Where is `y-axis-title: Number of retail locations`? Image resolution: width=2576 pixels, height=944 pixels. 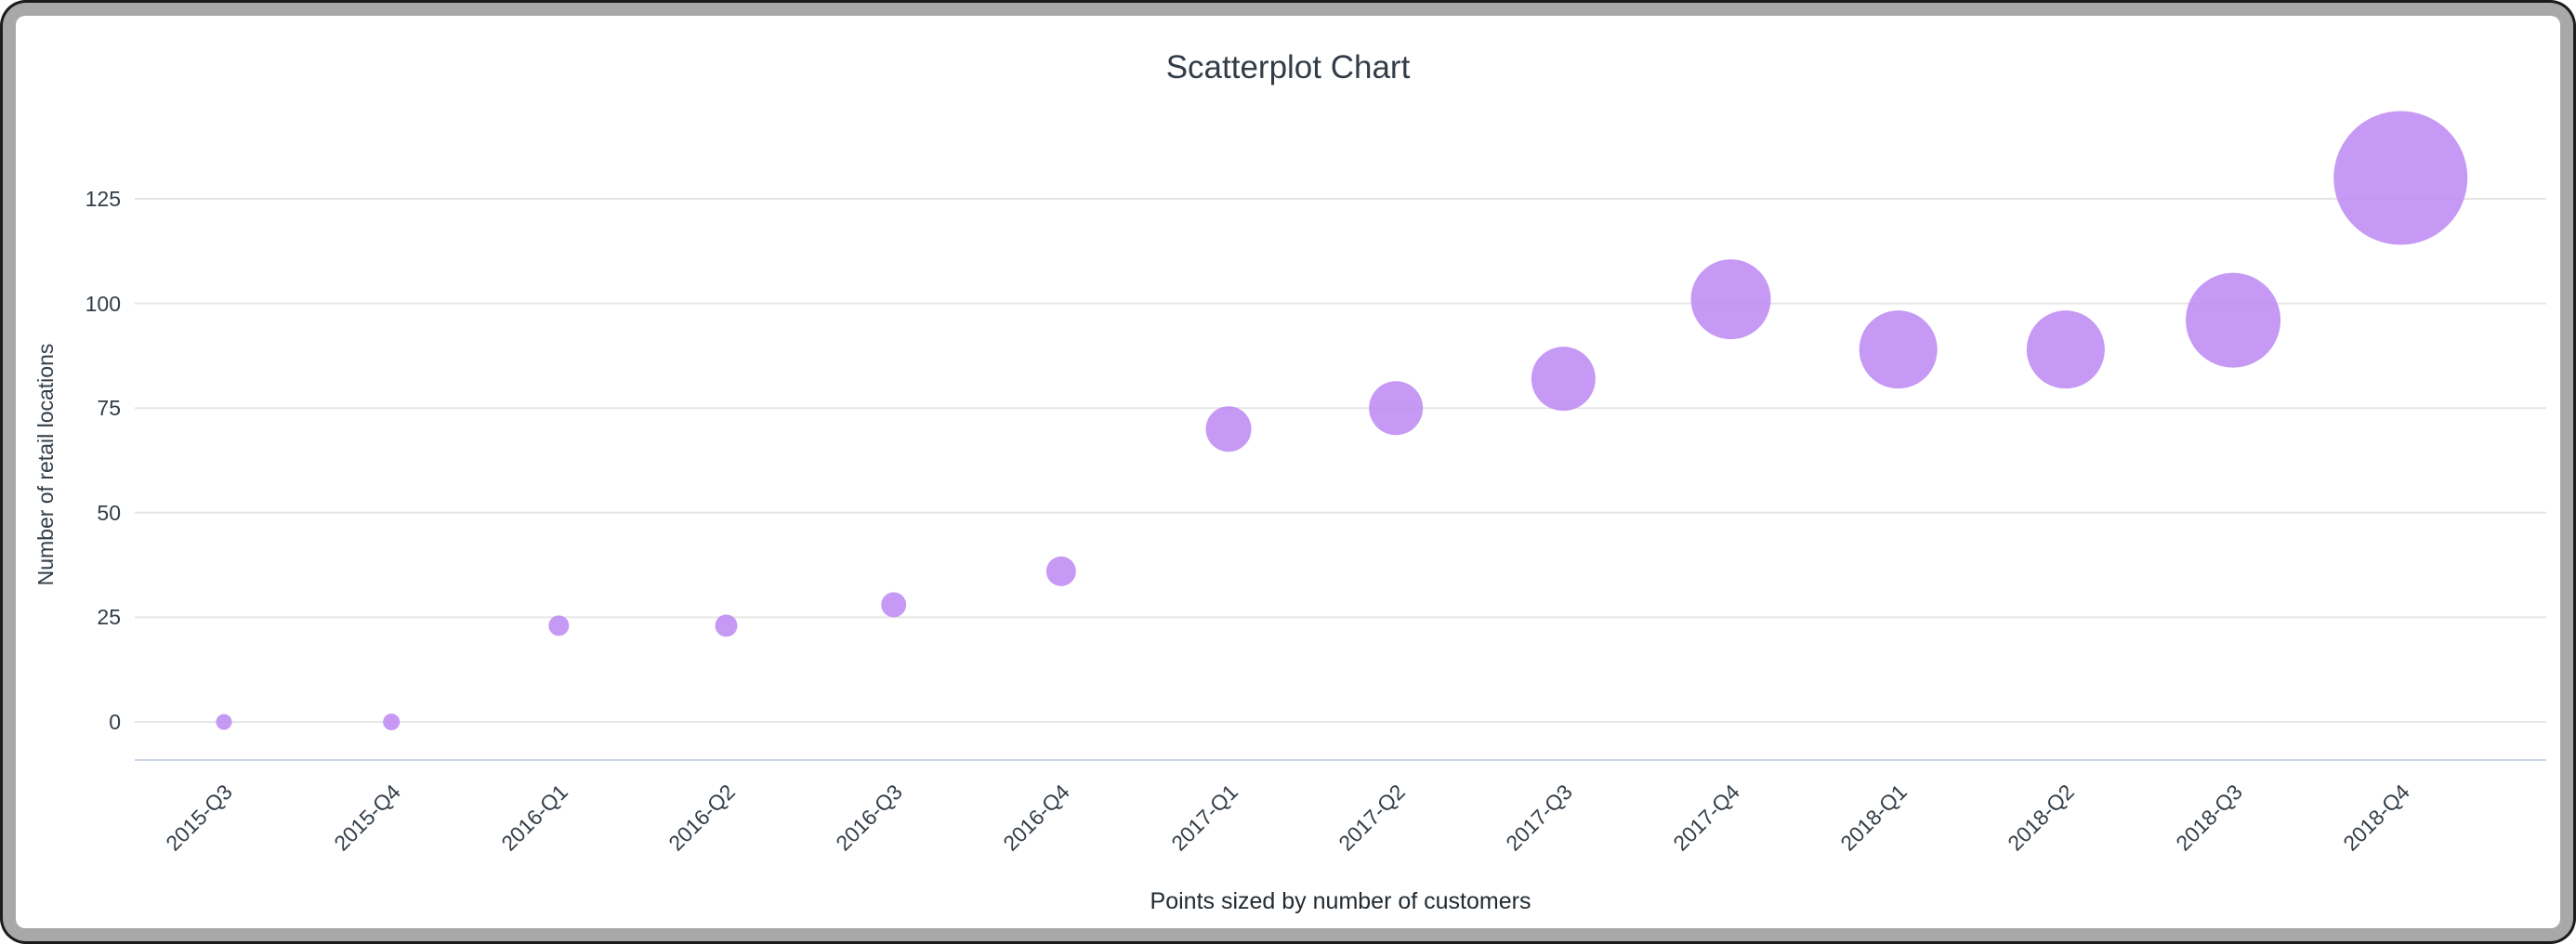
y-axis-title: Number of retail locations is located at coordinates (45, 465).